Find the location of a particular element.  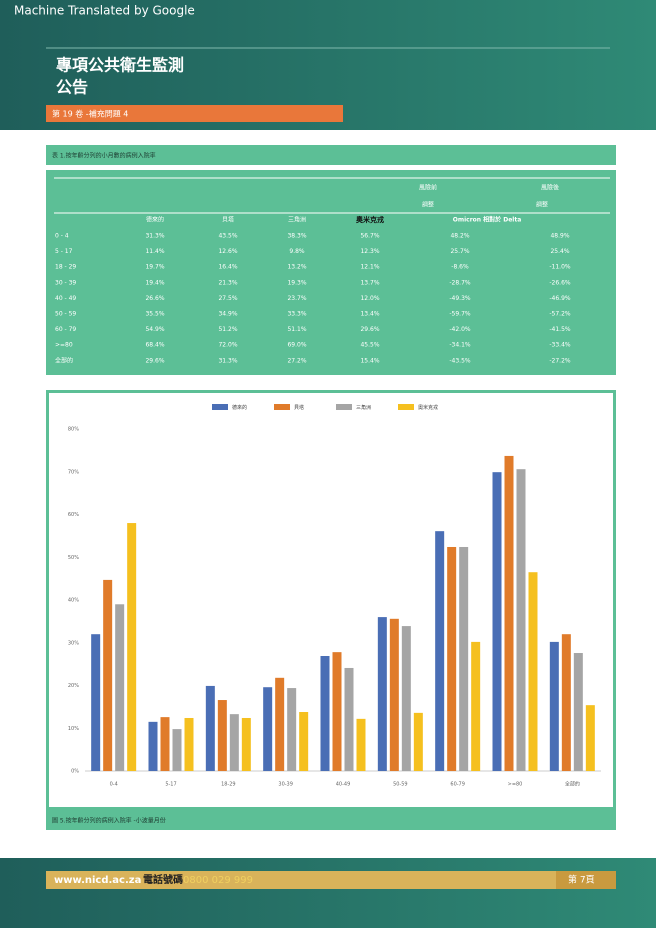

table-cell: 60 - 79 is located at coordinates (65, 329).